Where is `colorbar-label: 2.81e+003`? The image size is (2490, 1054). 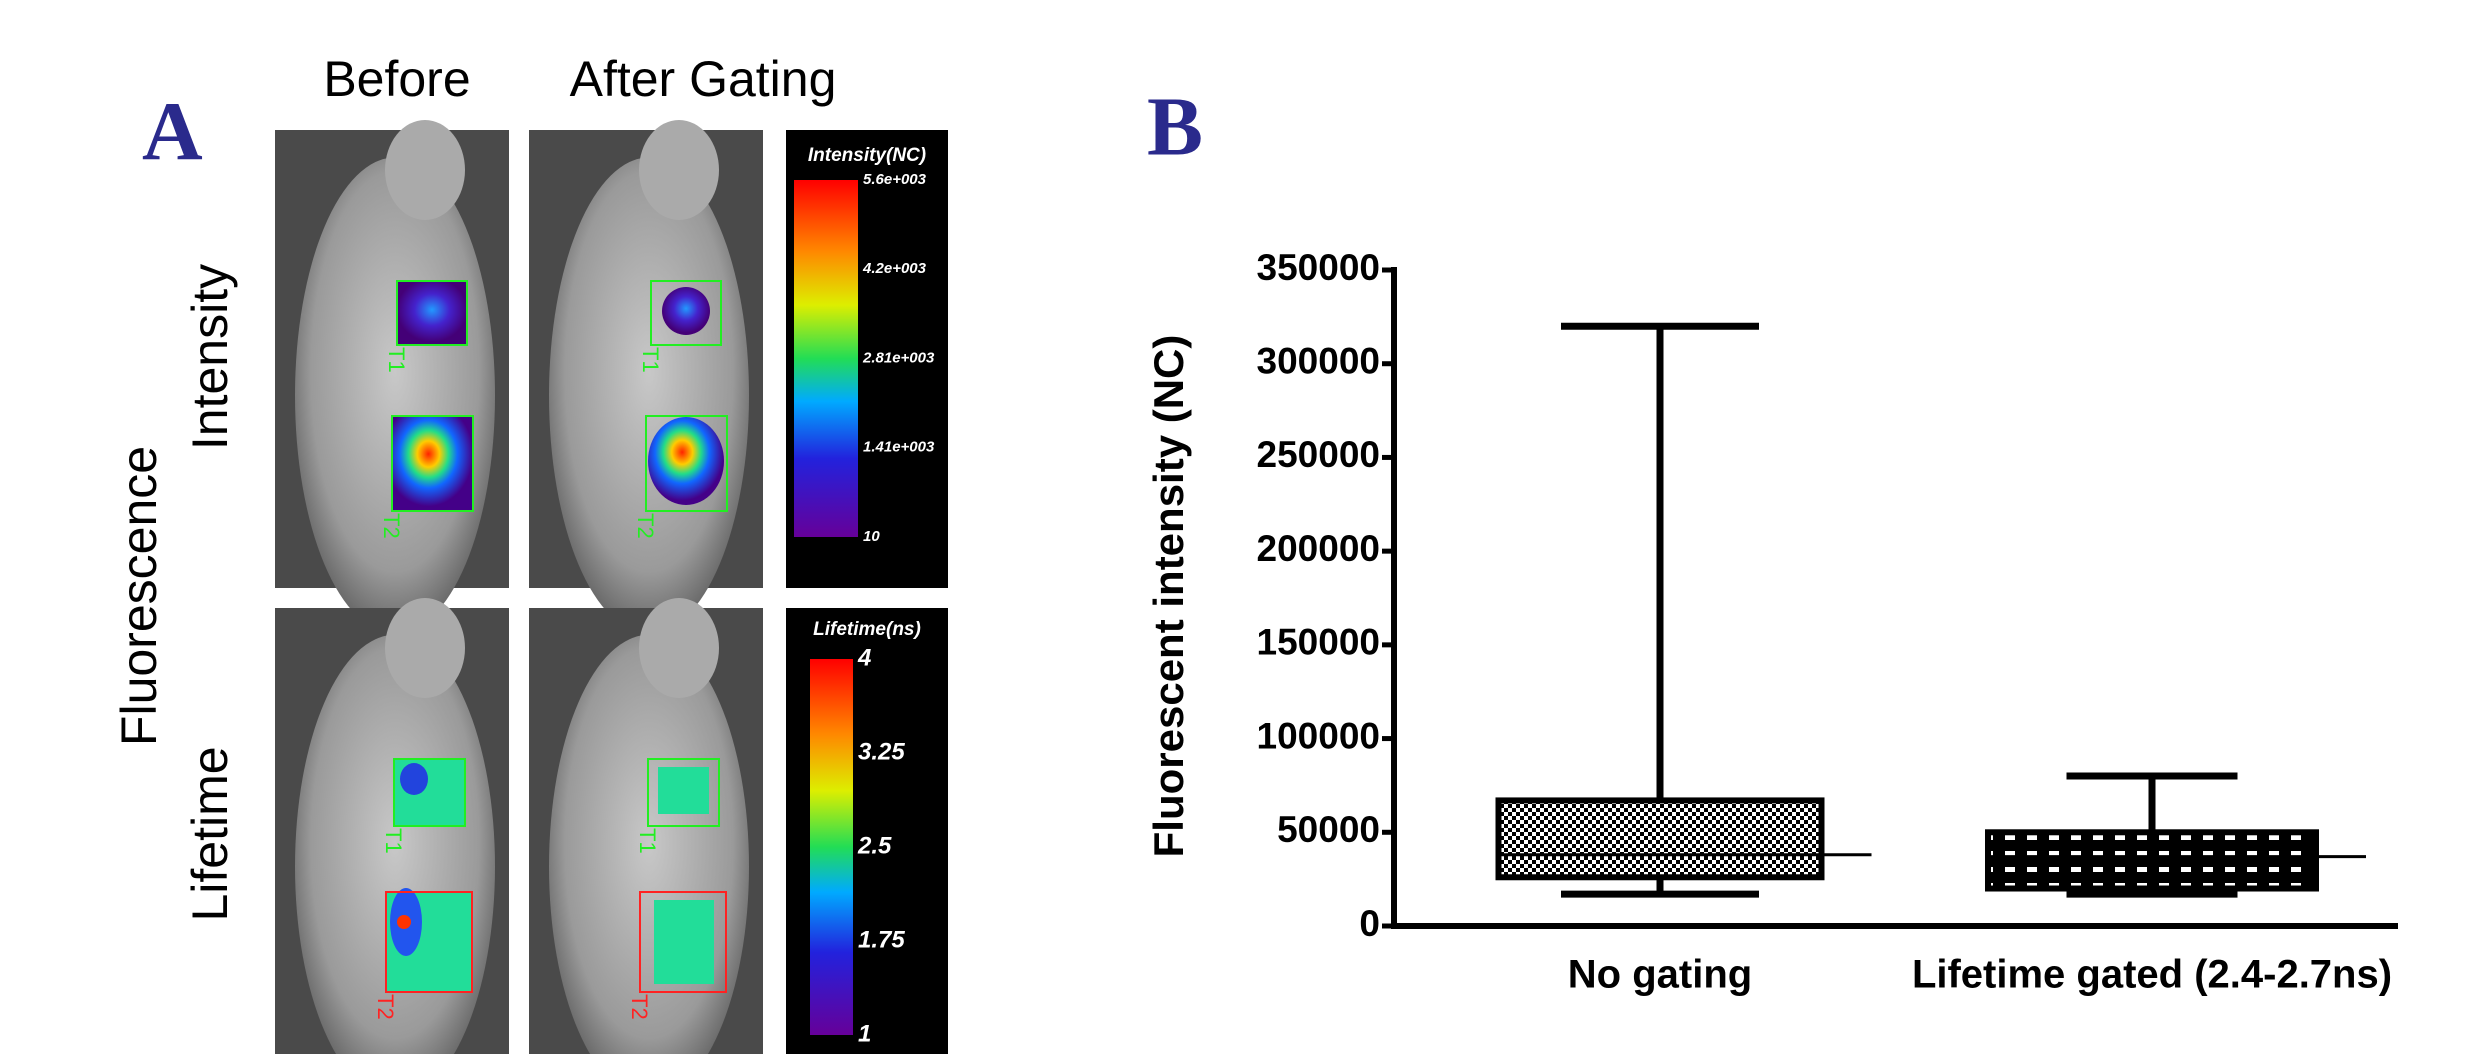 colorbar-label: 2.81e+003 is located at coordinates (898, 357).